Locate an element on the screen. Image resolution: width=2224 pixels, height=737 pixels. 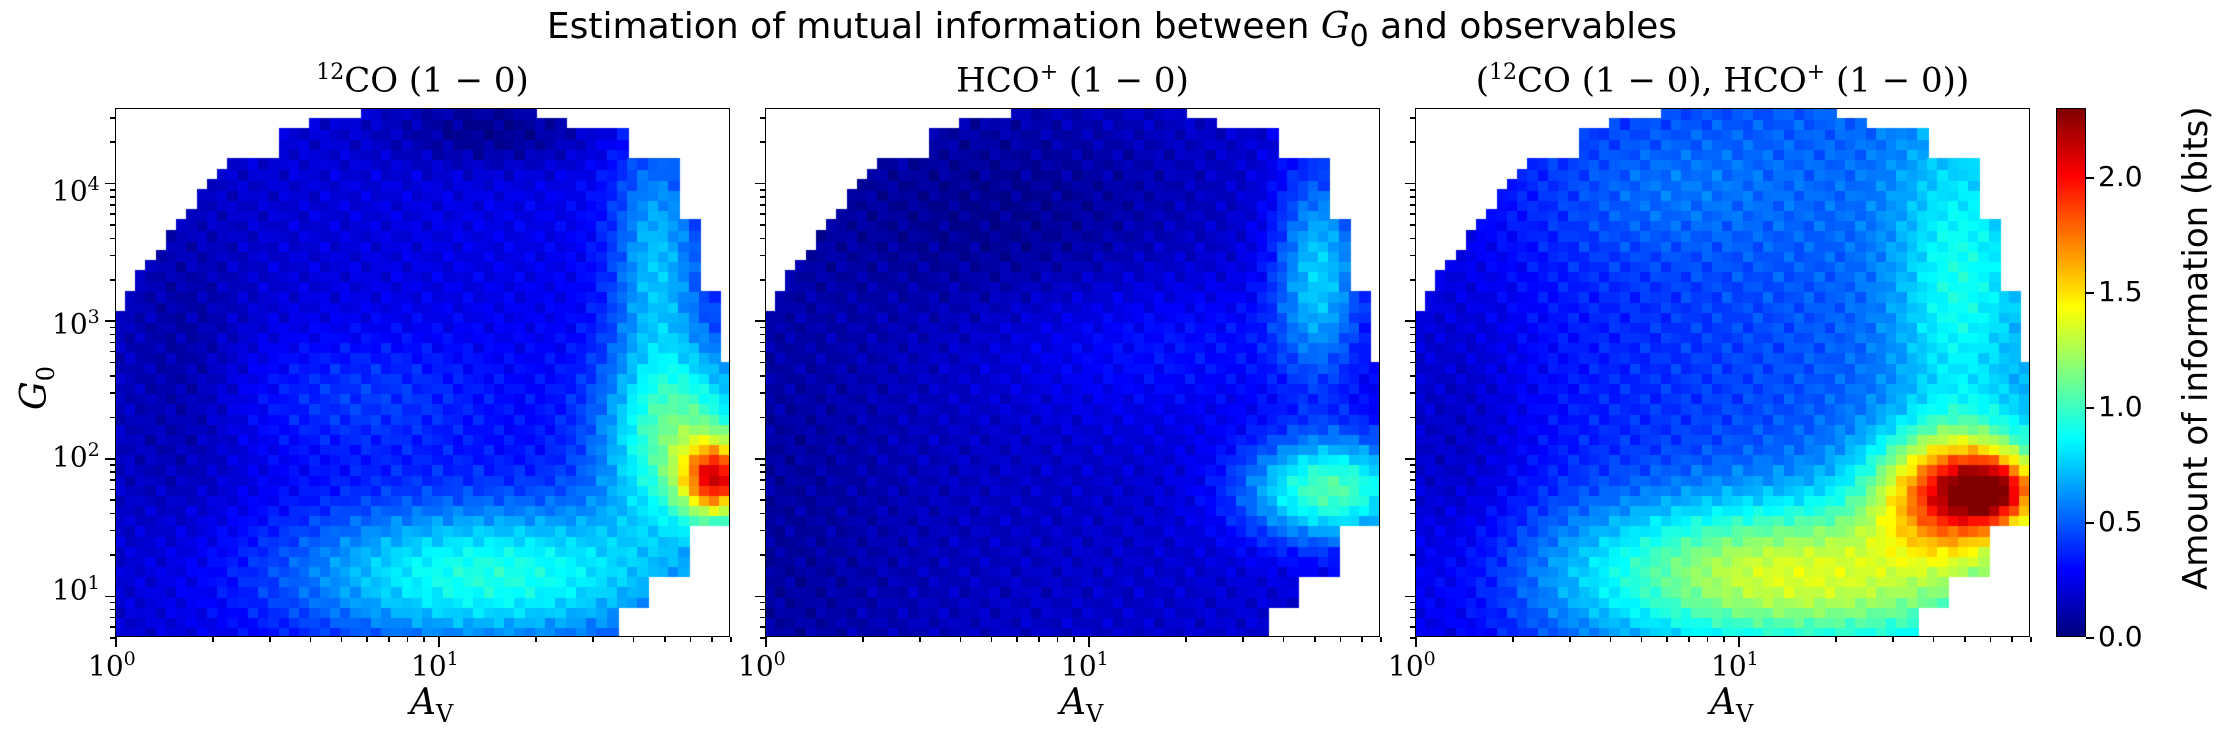
ytick-label: 10⁴ is located at coordinates (76, 190).